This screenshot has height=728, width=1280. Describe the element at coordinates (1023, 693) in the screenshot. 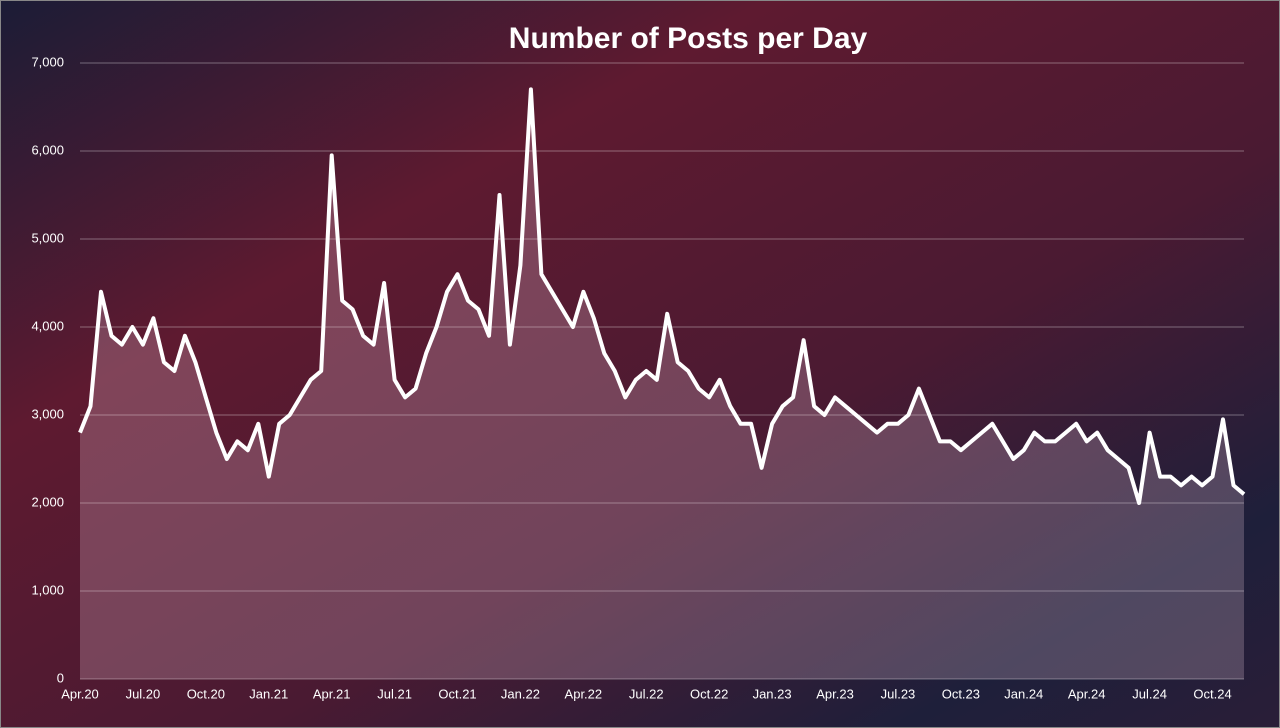

I see `x-tick-label: Jan.24` at that location.